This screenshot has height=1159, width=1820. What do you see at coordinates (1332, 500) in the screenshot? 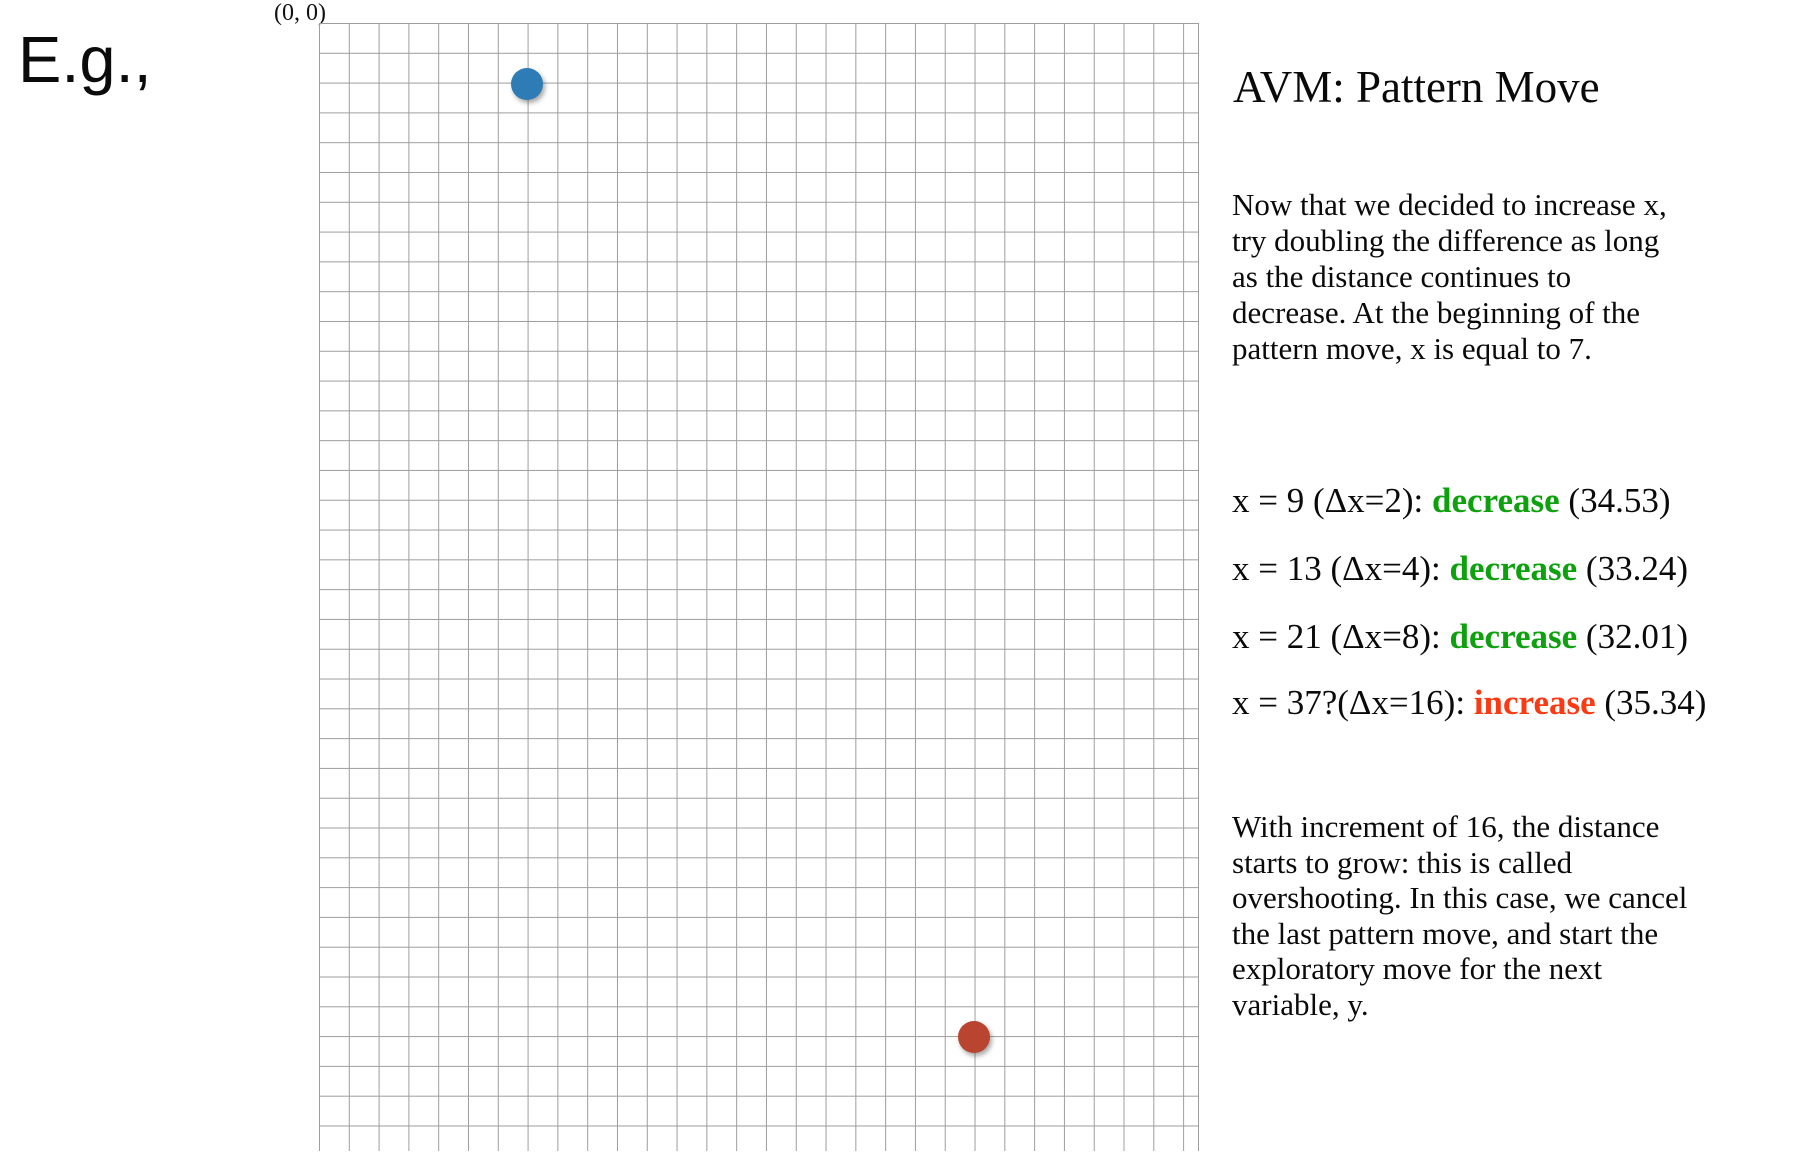
I see `move-expression: x = 9 (Δx=2):` at bounding box center [1332, 500].